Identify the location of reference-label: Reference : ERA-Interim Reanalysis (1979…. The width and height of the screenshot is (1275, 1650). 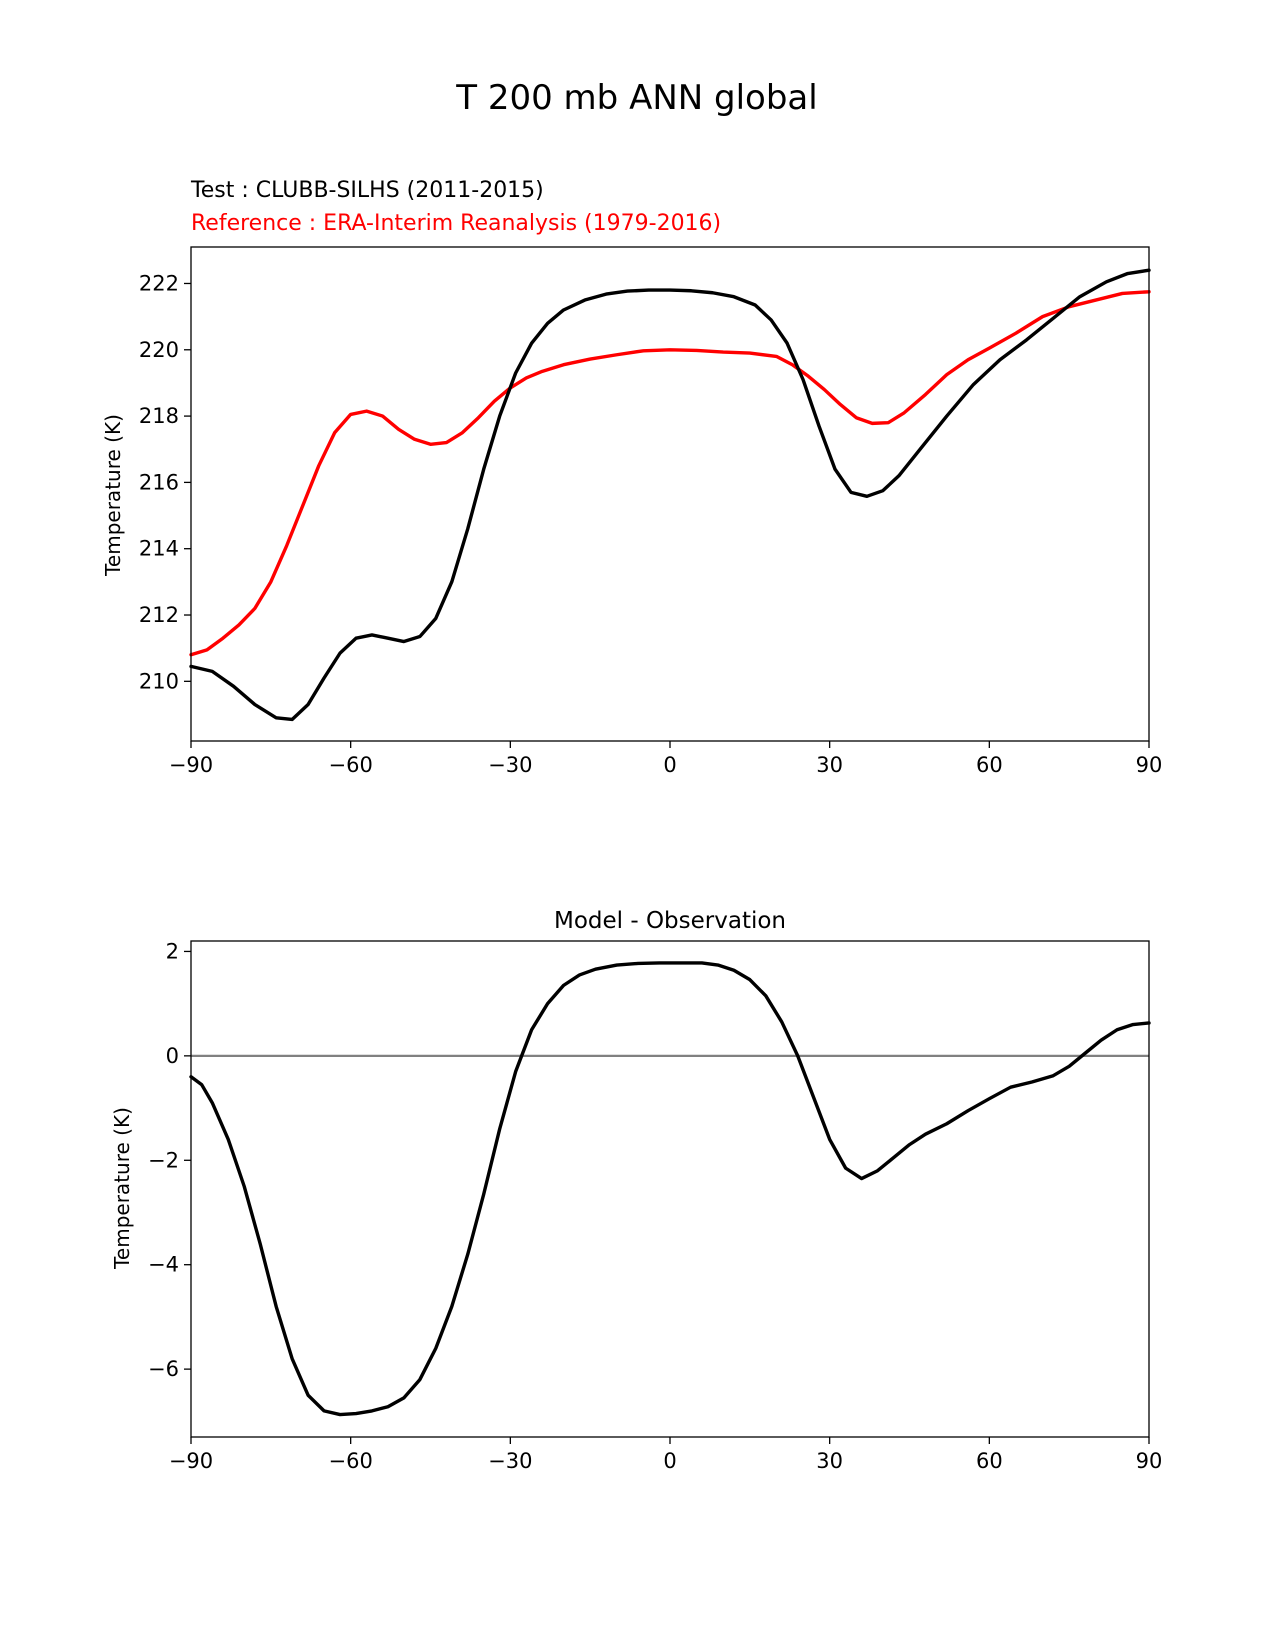
(456, 223).